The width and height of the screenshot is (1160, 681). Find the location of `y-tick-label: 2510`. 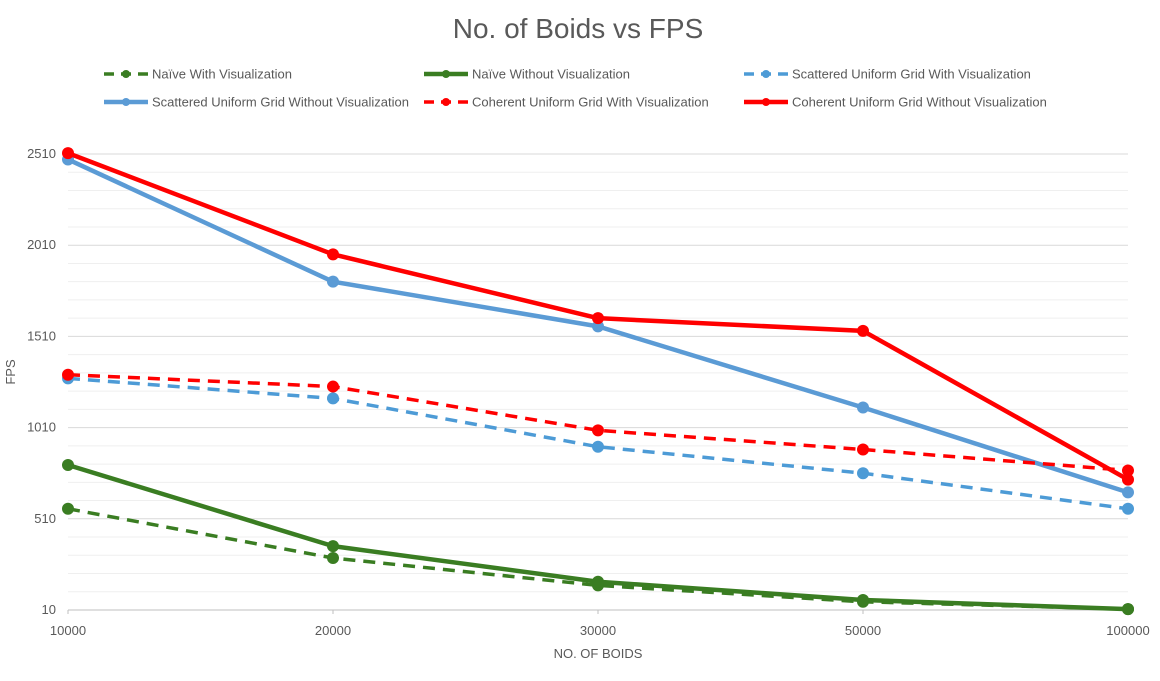

y-tick-label: 2510 is located at coordinates (41, 153).